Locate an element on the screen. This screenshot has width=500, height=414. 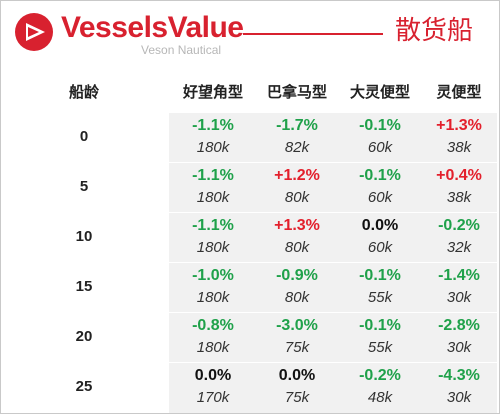
value-cell: +1.3% 80k is located at coordinates (297, 238).